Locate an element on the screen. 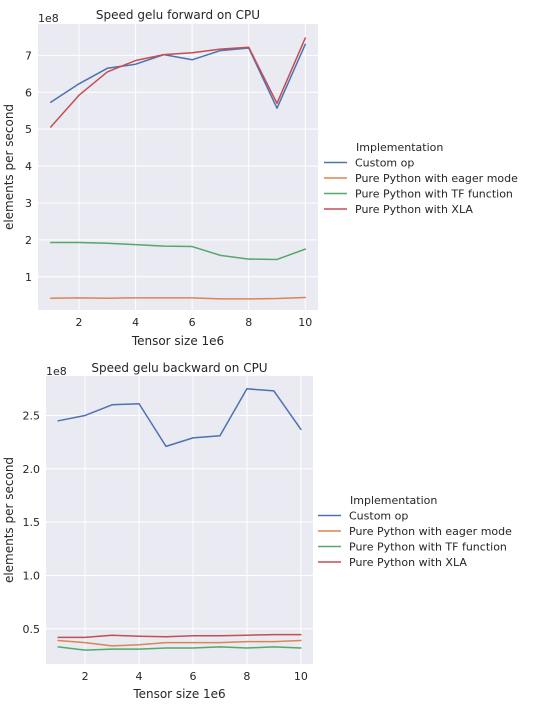 Image resolution: width=544 pixels, height=708 pixels. chart-title: Speed gelu forward on CPU is located at coordinates (178, 15).